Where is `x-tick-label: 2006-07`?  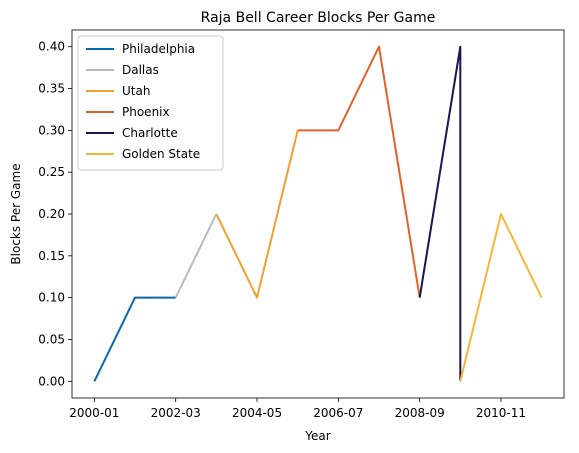 x-tick-label: 2006-07 is located at coordinates (338, 413).